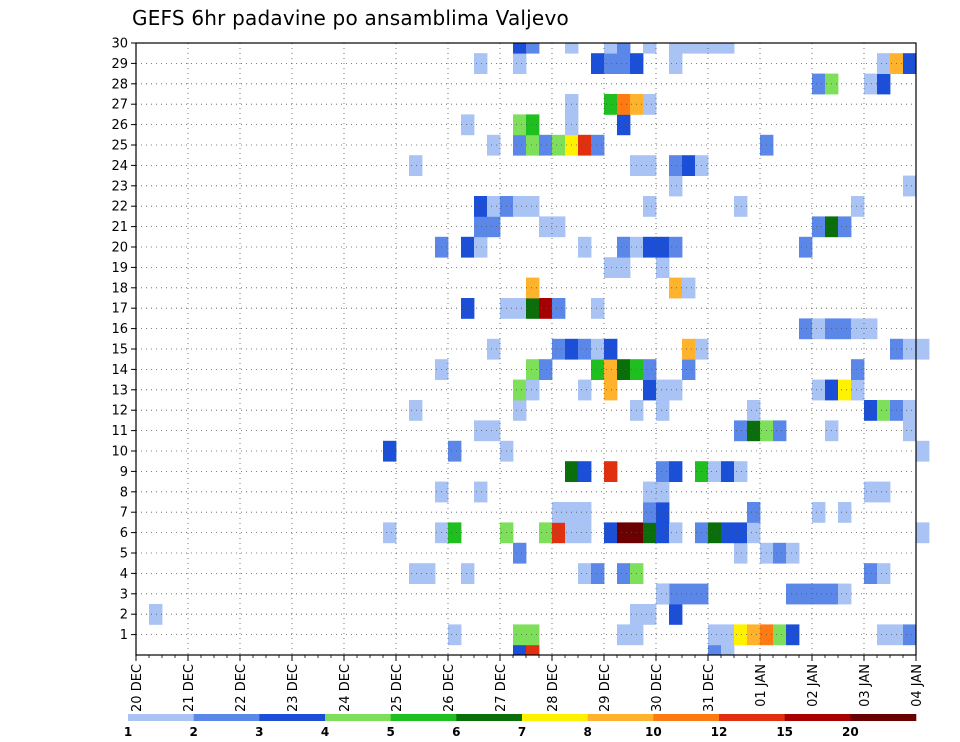  What do you see at coordinates (124, 472) in the screenshot?
I see `y-tick-label: 9` at bounding box center [124, 472].